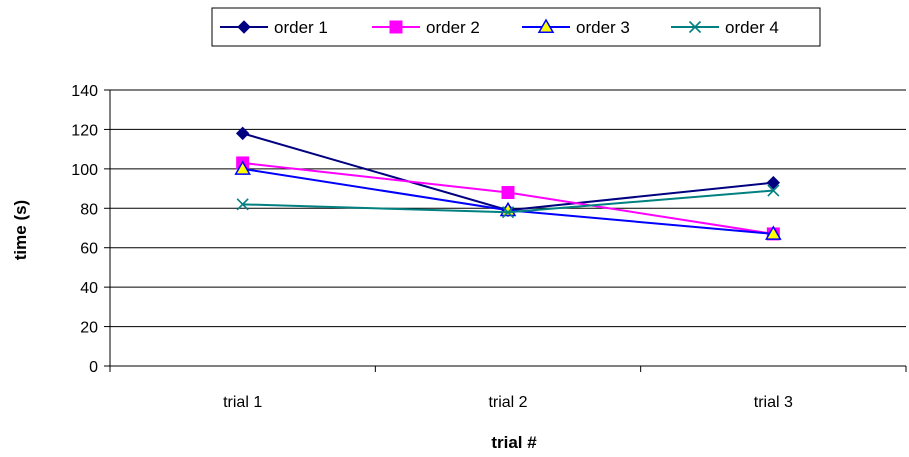 The width and height of the screenshot is (909, 457). I want to click on legend-label: order 1, so click(301, 27).